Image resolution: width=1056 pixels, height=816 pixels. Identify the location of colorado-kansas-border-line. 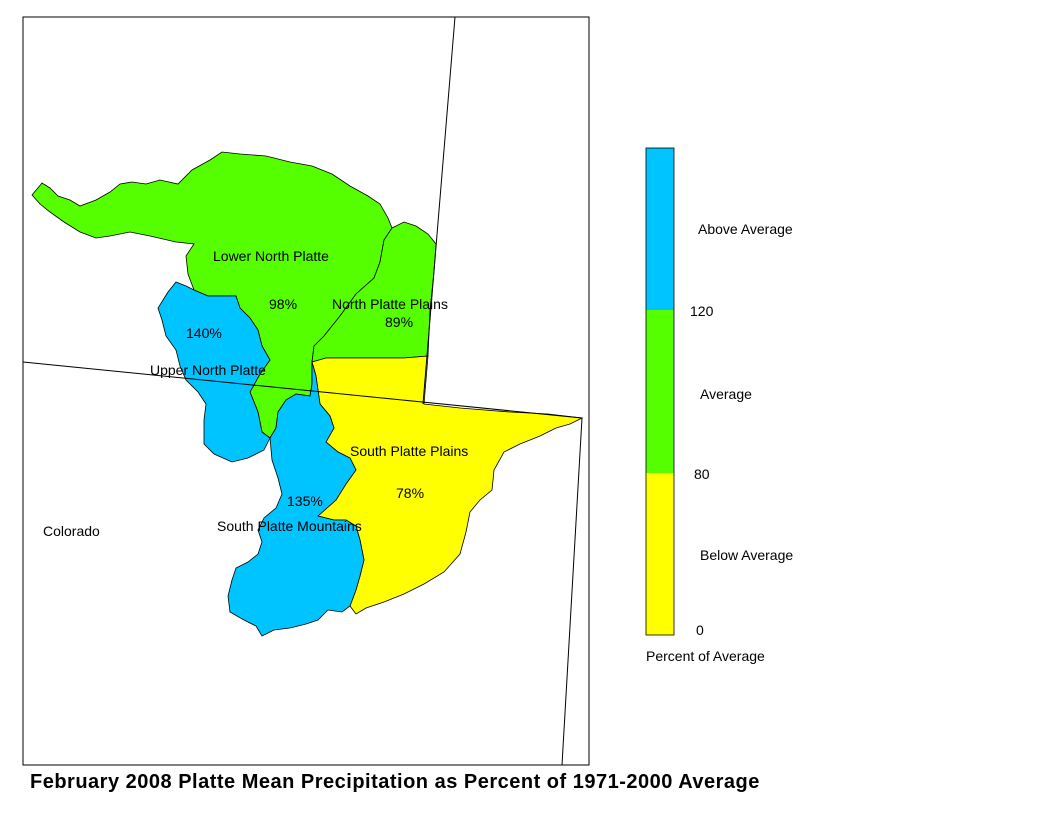
(572, 591).